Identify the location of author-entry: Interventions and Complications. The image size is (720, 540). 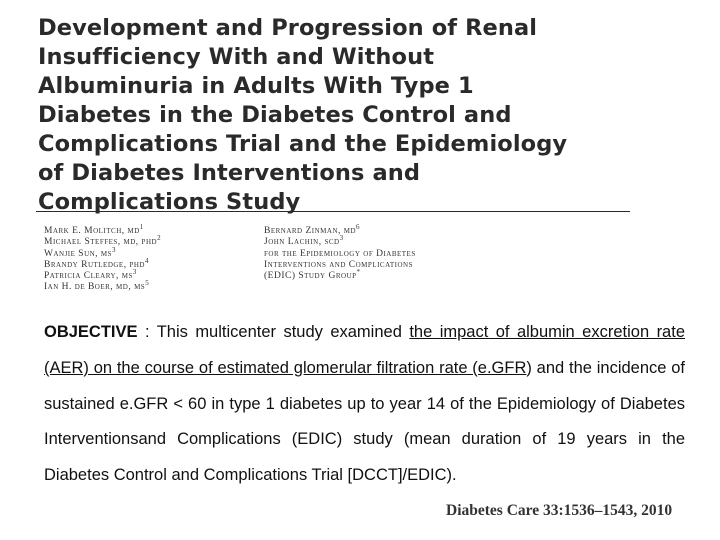
(338, 264).